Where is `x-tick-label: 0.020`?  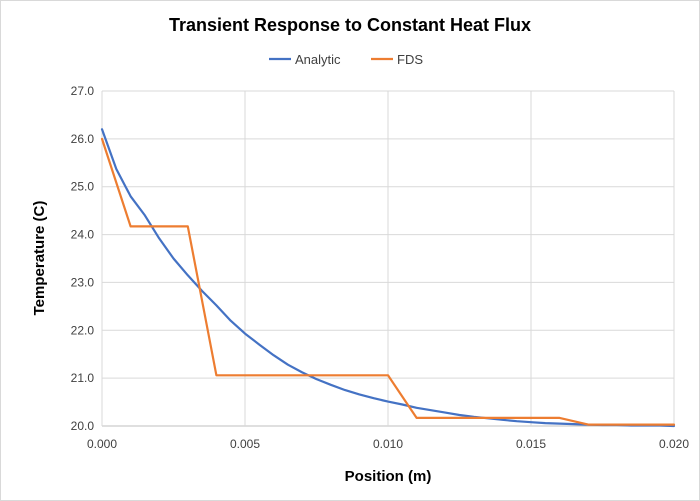 x-tick-label: 0.020 is located at coordinates (674, 444).